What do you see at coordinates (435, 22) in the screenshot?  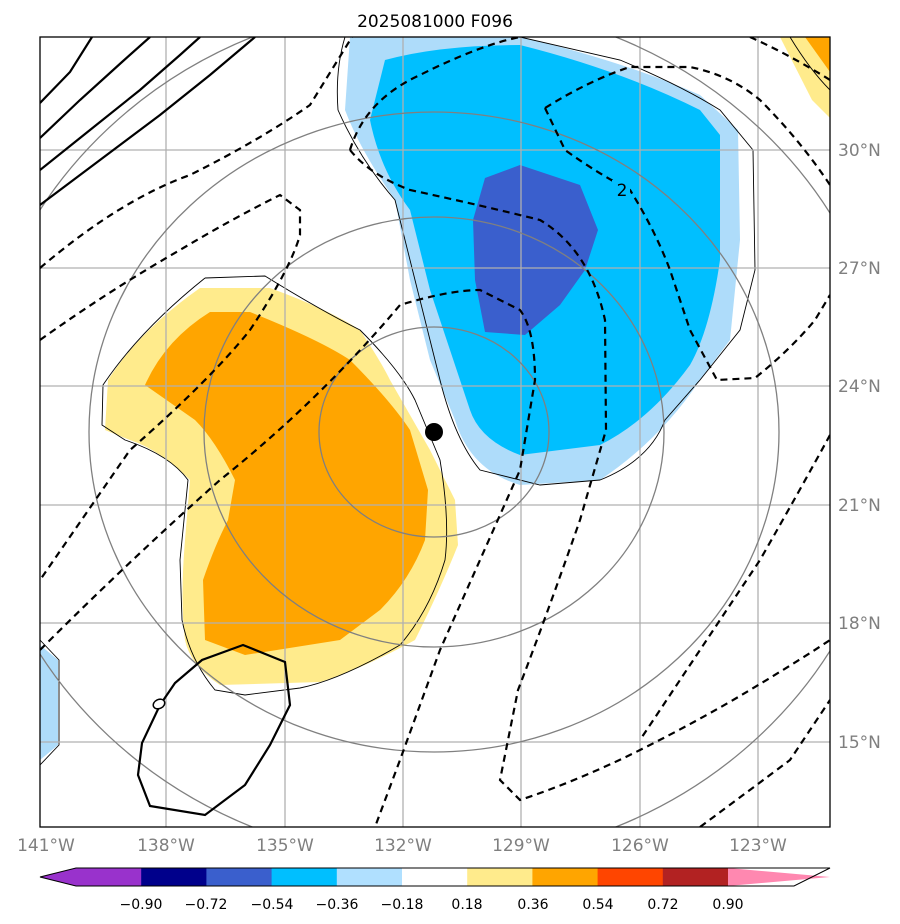 I see `figure-title: 2025081000 F096` at bounding box center [435, 22].